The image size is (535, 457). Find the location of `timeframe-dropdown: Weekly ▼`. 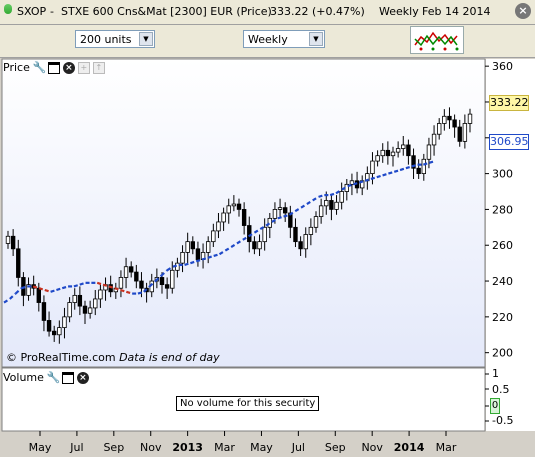

timeframe-dropdown: Weekly ▼ is located at coordinates (284, 39).